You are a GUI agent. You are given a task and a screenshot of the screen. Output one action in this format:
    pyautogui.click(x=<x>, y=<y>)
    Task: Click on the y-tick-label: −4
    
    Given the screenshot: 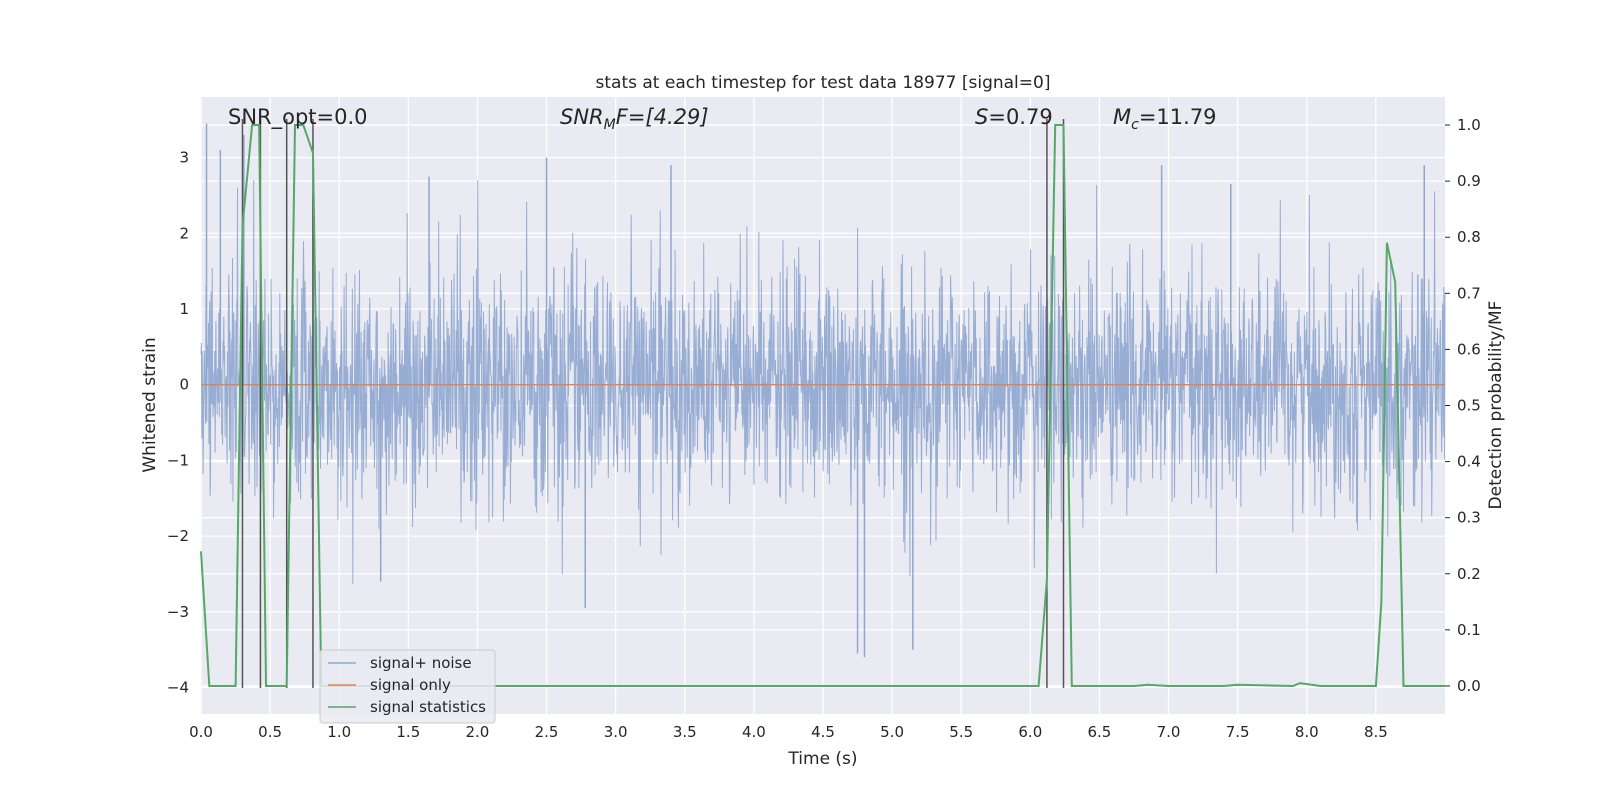 What is the action you would take?
    pyautogui.click(x=178, y=688)
    